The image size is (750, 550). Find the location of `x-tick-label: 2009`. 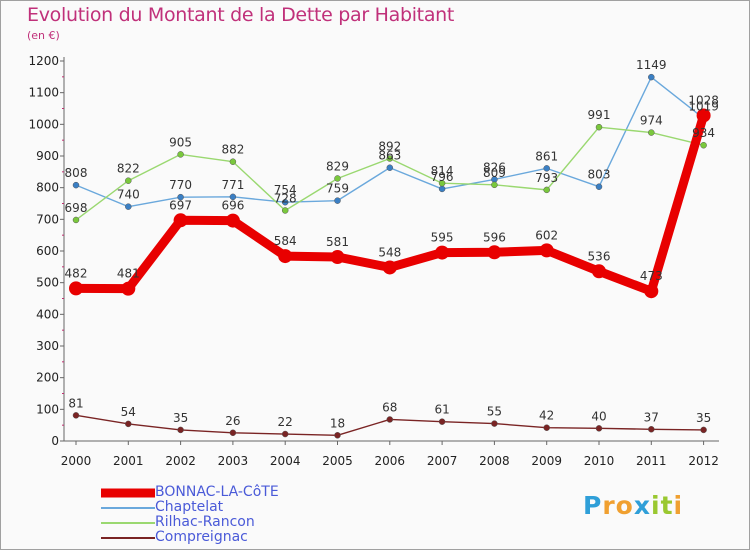

x-tick-label: 2009 is located at coordinates (546, 461).